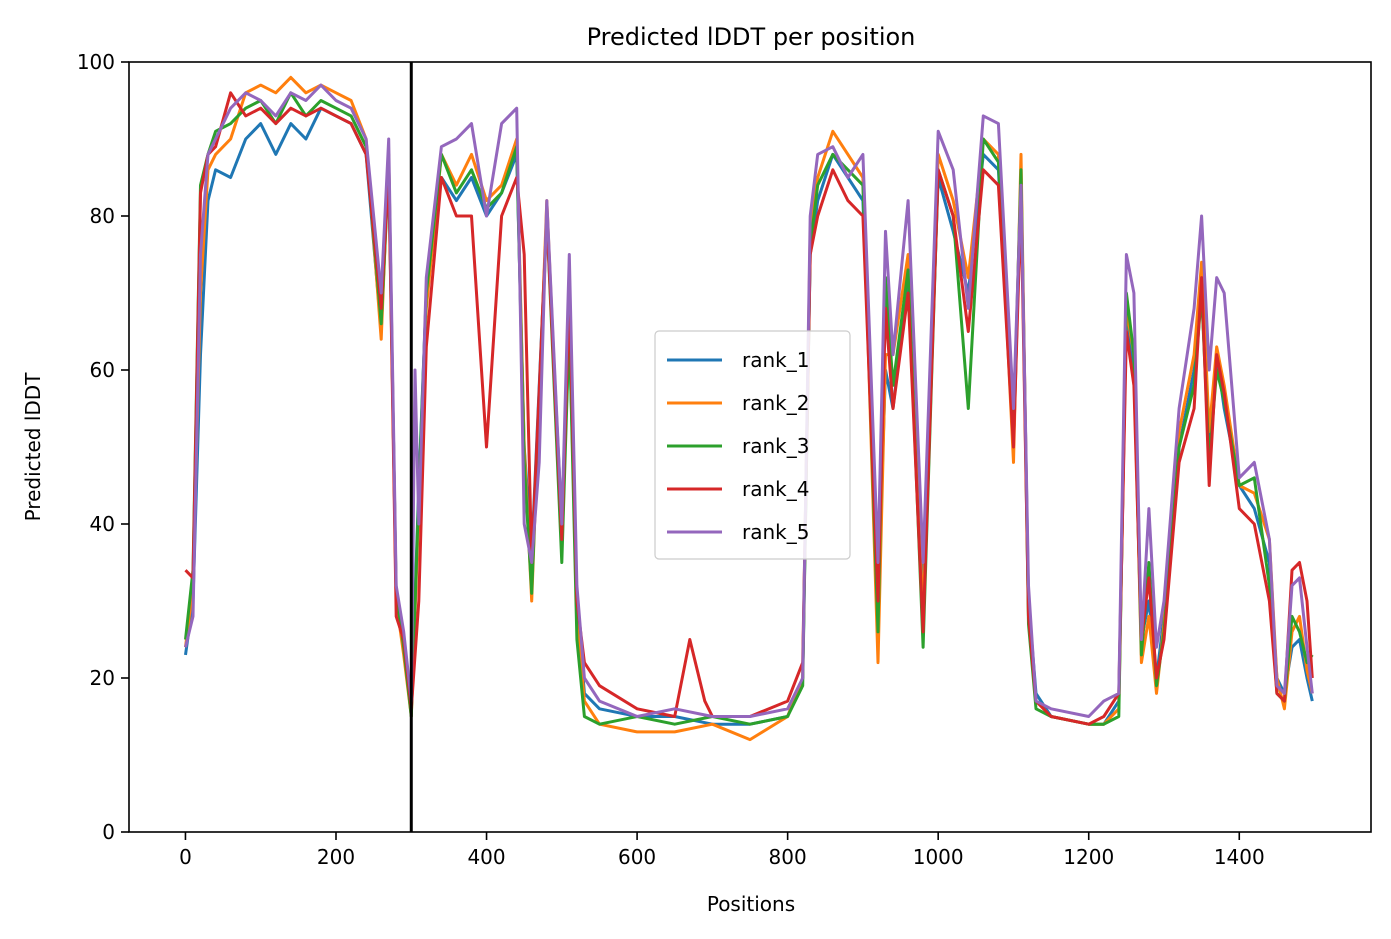  What do you see at coordinates (33, 447) in the screenshot?
I see `y-axis-title: Predicted lDDT` at bounding box center [33, 447].